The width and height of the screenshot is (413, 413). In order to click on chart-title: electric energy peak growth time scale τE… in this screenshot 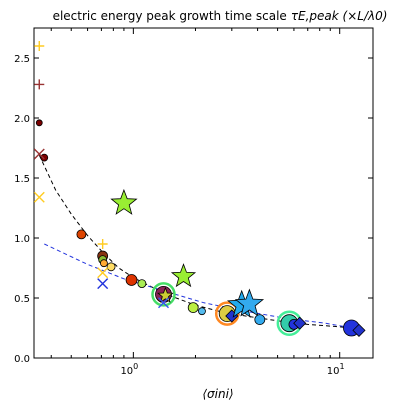, I will do `click(220, 16)`.